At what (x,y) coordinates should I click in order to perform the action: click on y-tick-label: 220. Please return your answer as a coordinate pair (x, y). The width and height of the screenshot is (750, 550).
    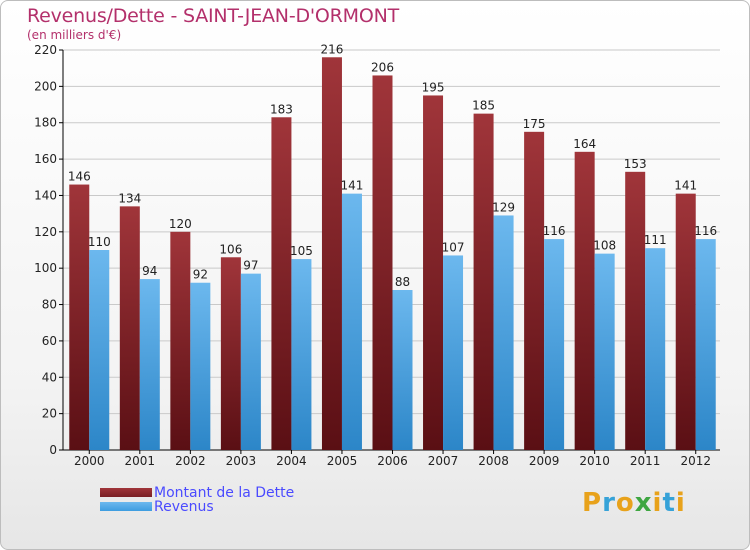
    Looking at the image, I should click on (45, 50).